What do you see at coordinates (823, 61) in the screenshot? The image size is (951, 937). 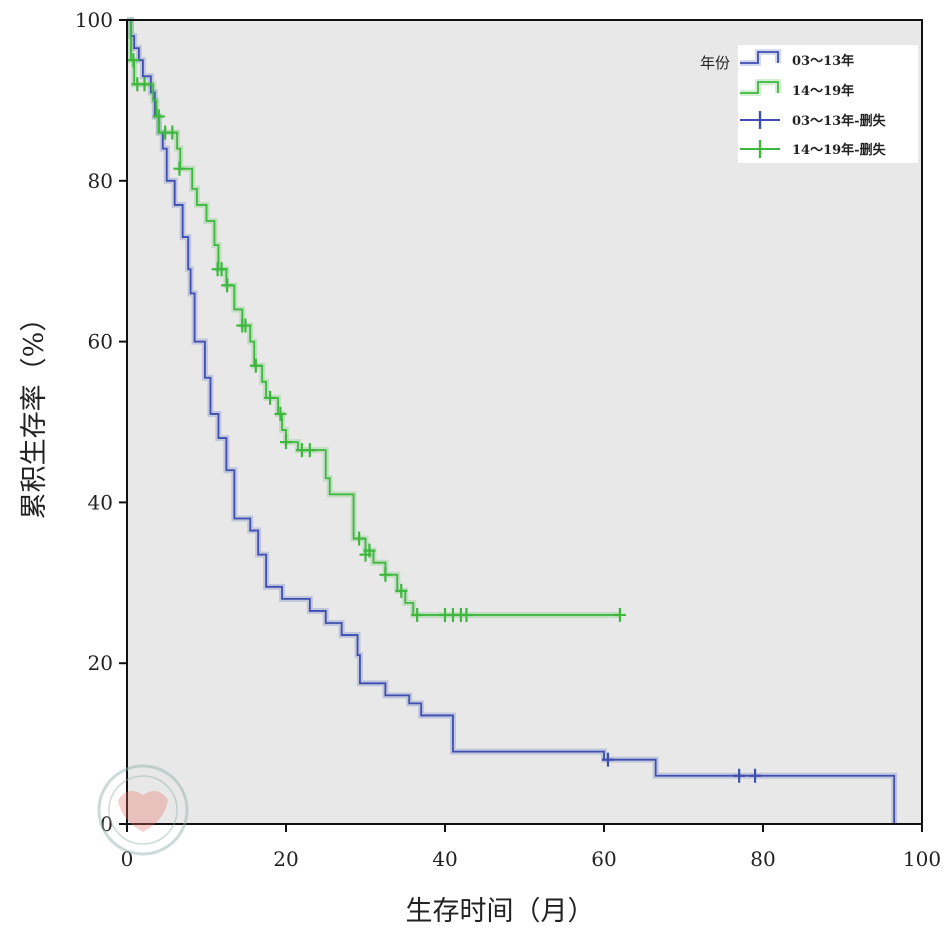 I see `legend-label: 03～13年` at bounding box center [823, 61].